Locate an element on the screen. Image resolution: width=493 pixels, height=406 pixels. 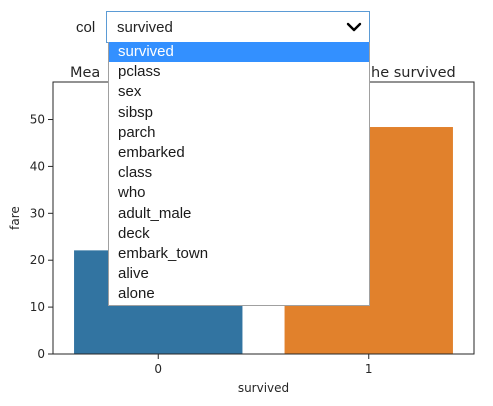
dropdown-option-adult-male: adult_male is located at coordinates (155, 213).